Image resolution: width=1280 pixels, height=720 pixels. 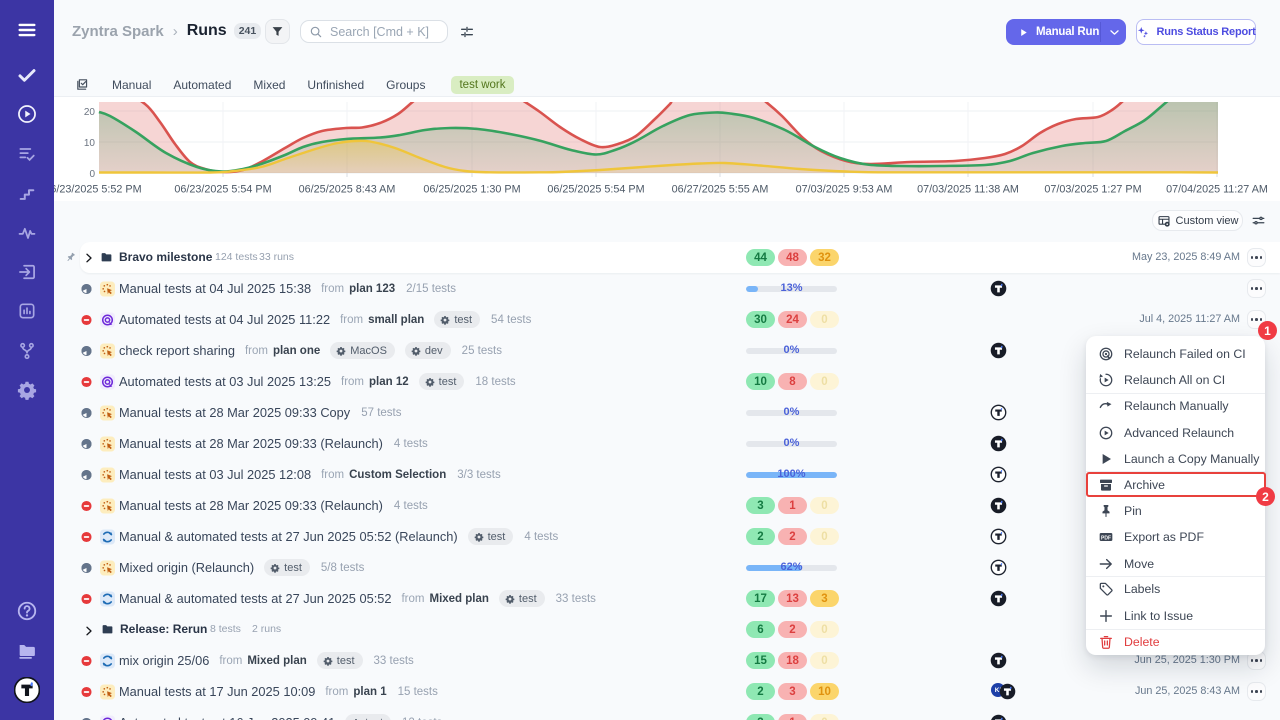 What do you see at coordinates (90, 112) in the screenshot?
I see `svg-text: 20` at bounding box center [90, 112].